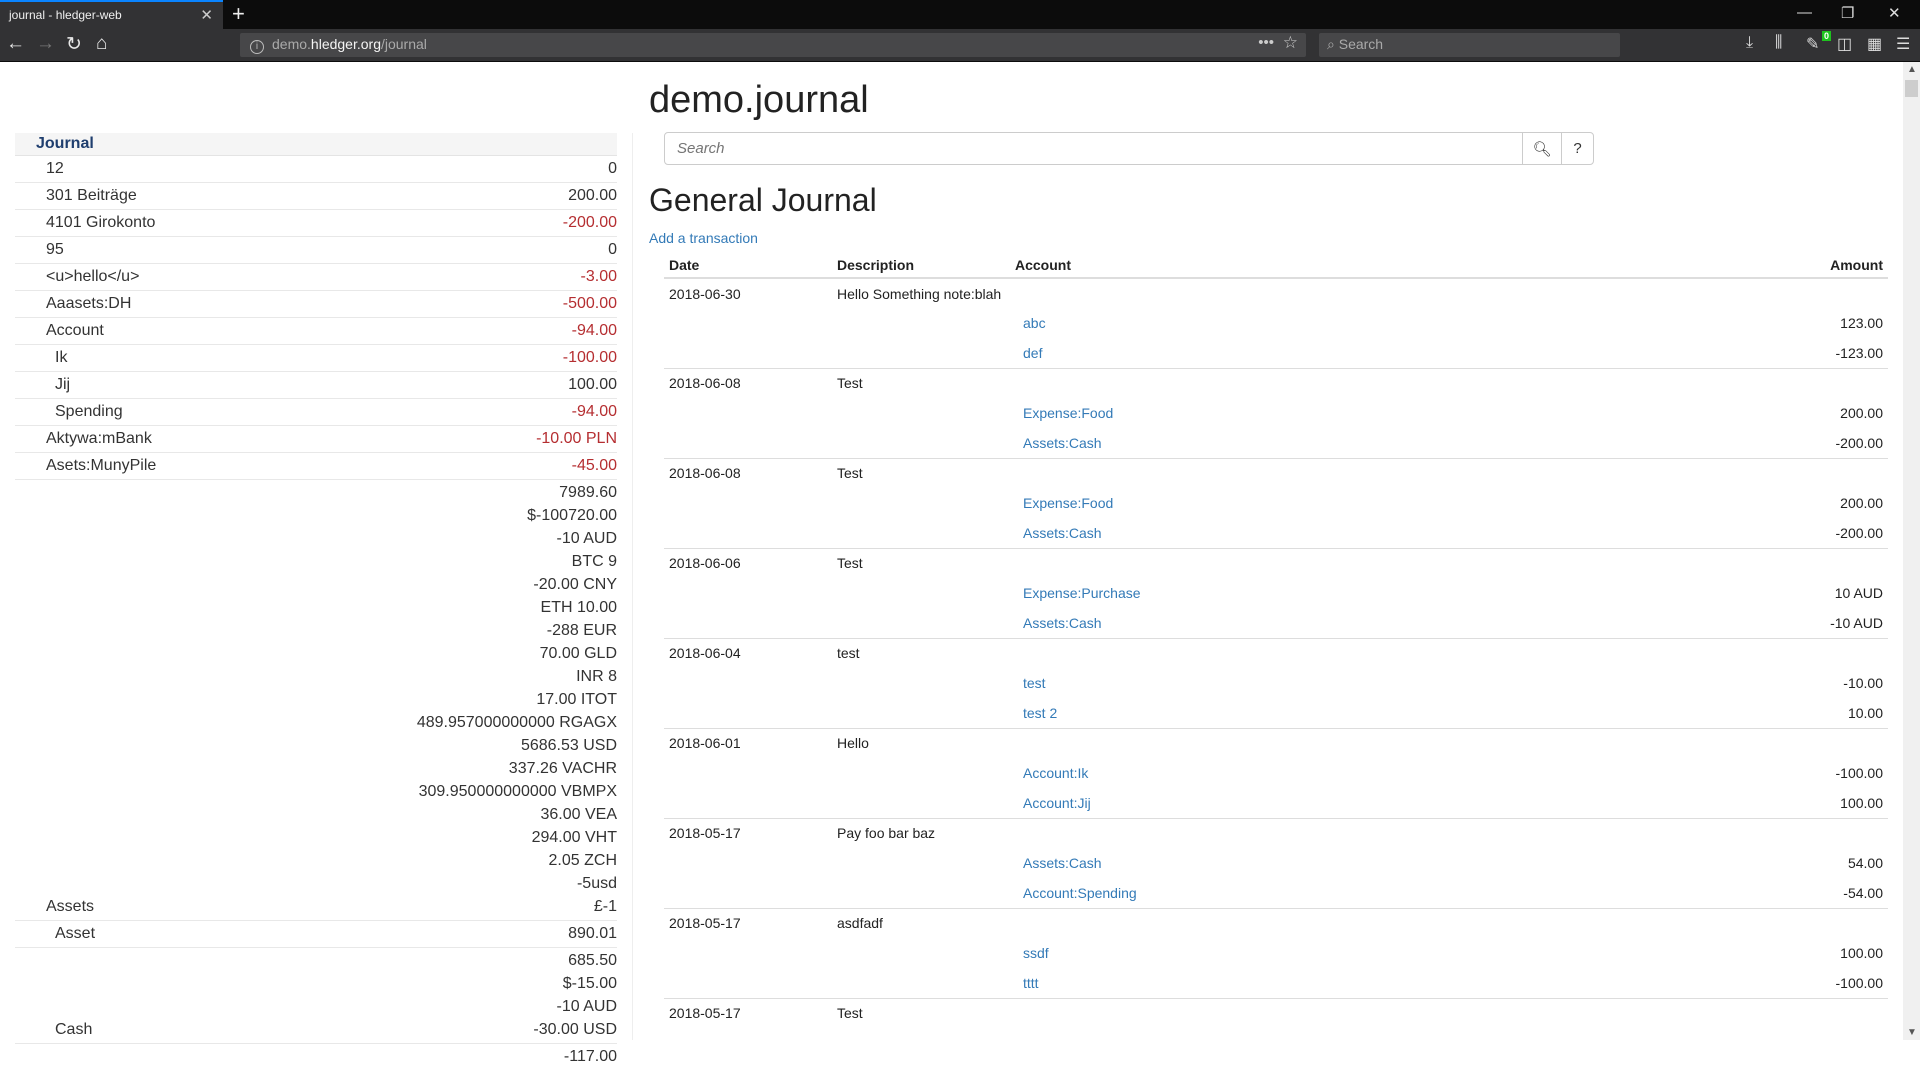 The height and width of the screenshot is (1070, 1920). Describe the element at coordinates (140, 276) in the screenshot. I see `account-name: <u>hello</u>` at that location.